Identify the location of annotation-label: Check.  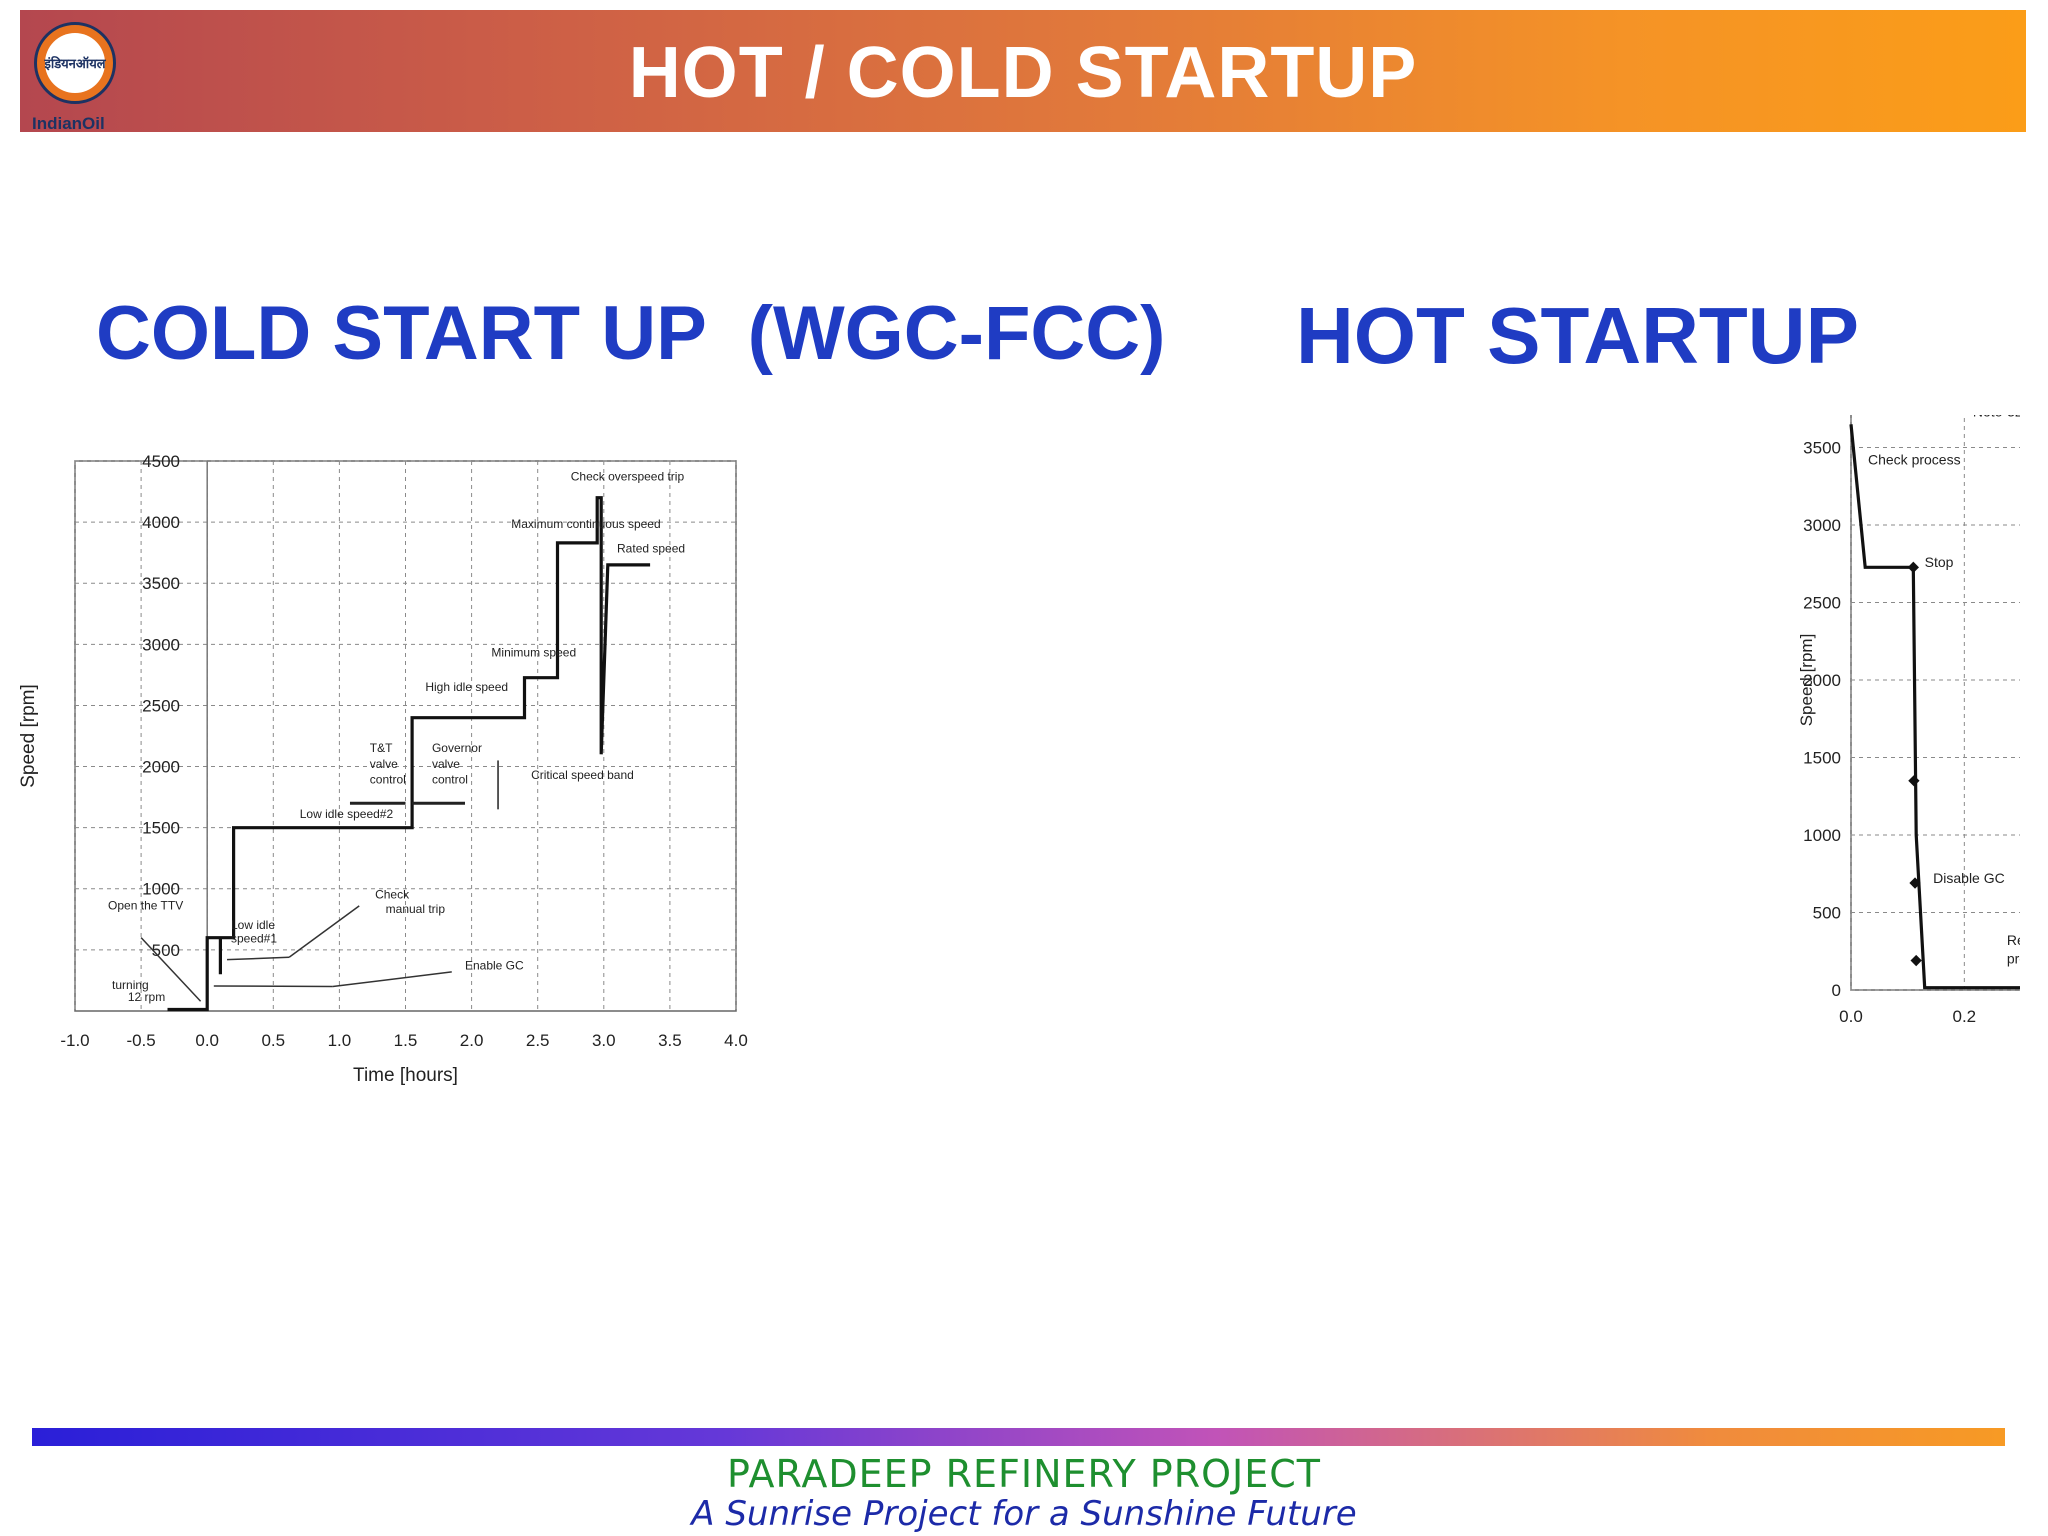
(392, 895).